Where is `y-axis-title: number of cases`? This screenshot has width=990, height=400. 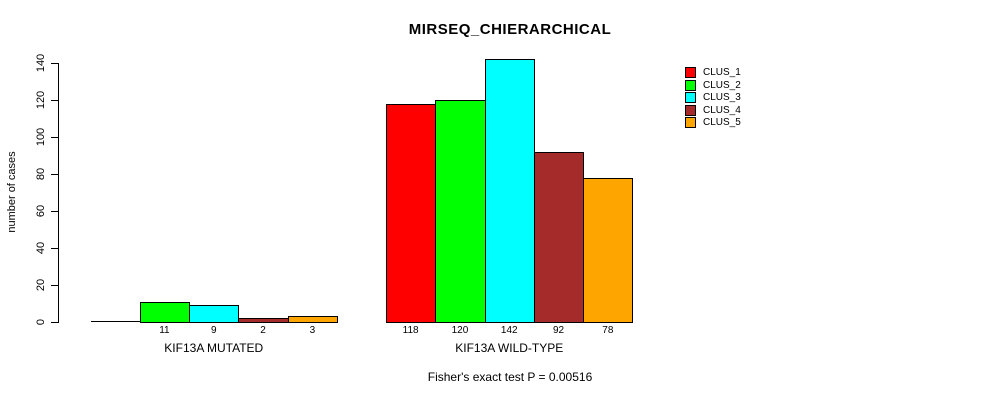
y-axis-title: number of cases is located at coordinates (12, 192).